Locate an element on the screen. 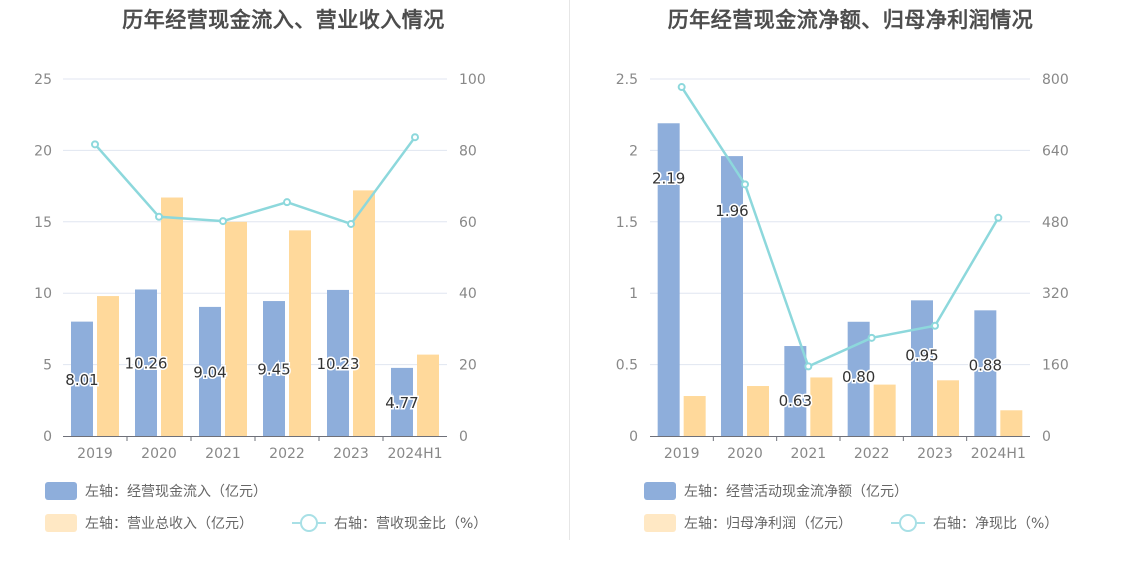  left-axis-tick-label: 1.5 is located at coordinates (627, 223).